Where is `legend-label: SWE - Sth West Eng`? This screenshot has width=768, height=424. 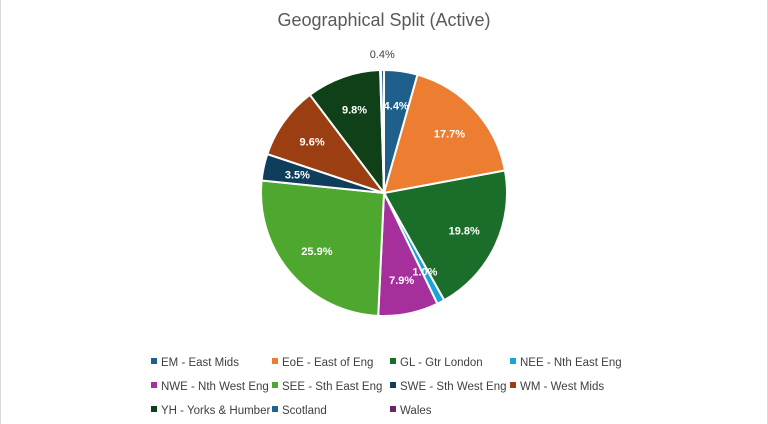
legend-label: SWE - Sth West Eng is located at coordinates (453, 387).